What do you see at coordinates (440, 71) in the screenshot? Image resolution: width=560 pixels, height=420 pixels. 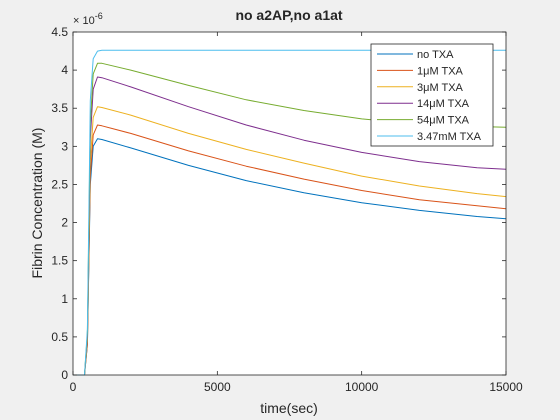 I see `legend-label: 1μM TXA` at bounding box center [440, 71].